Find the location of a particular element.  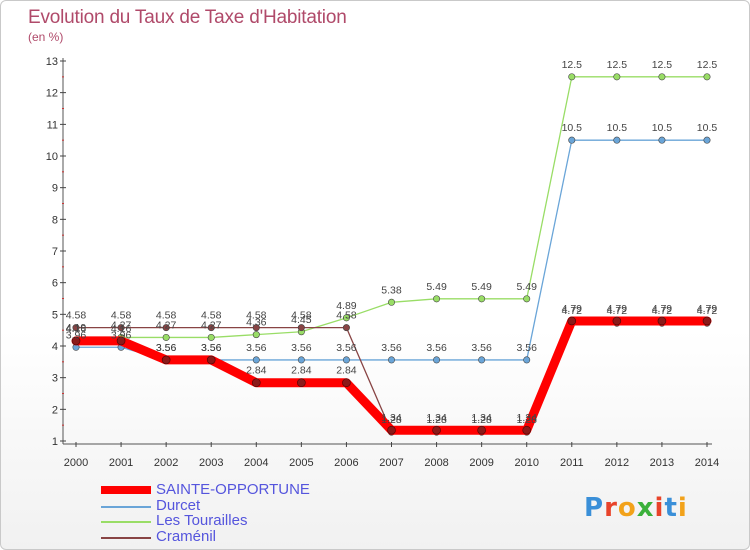

x-tick-label: 2003 is located at coordinates (211, 463).